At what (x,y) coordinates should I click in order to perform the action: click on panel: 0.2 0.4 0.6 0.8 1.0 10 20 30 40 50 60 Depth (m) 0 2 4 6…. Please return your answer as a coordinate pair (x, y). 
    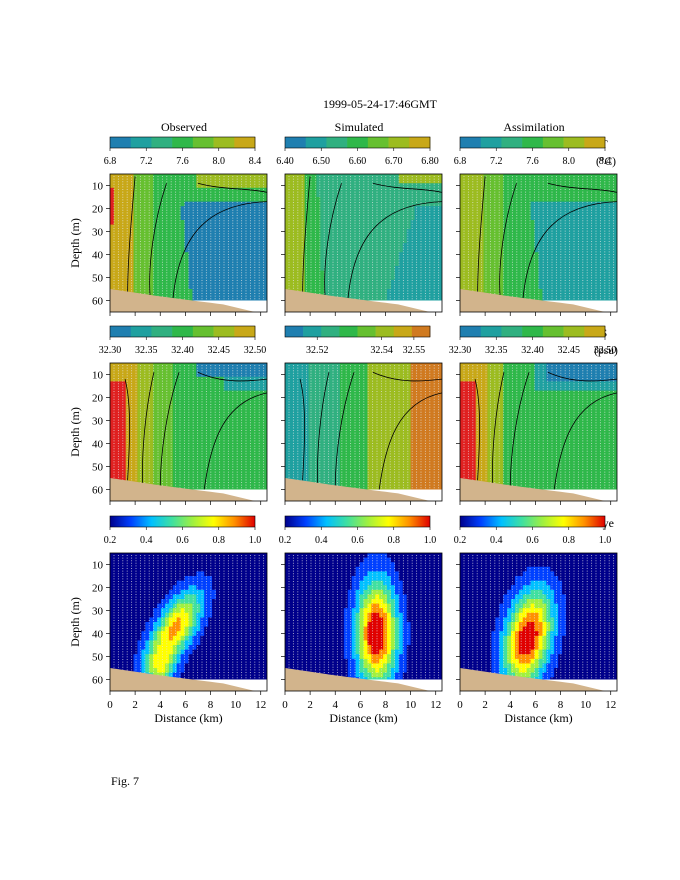
    Looking at the image, I should click on (168, 620).